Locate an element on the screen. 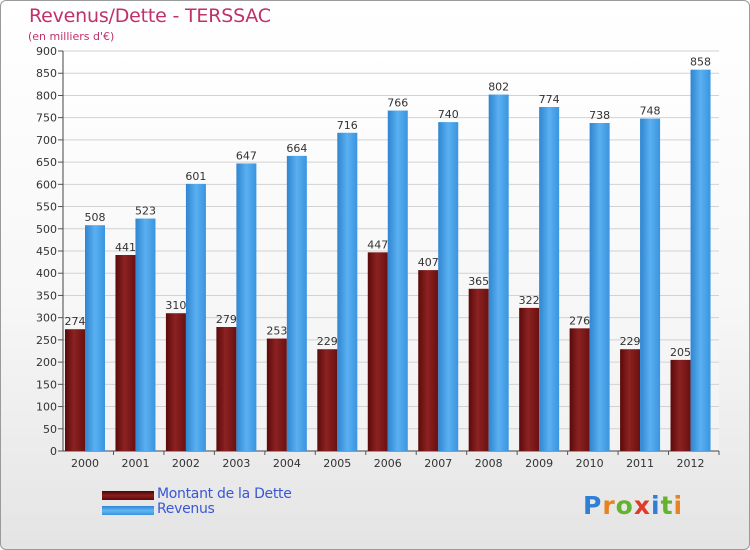 This screenshot has width=750, height=550. x-tick-label: 2000 is located at coordinates (85, 463).